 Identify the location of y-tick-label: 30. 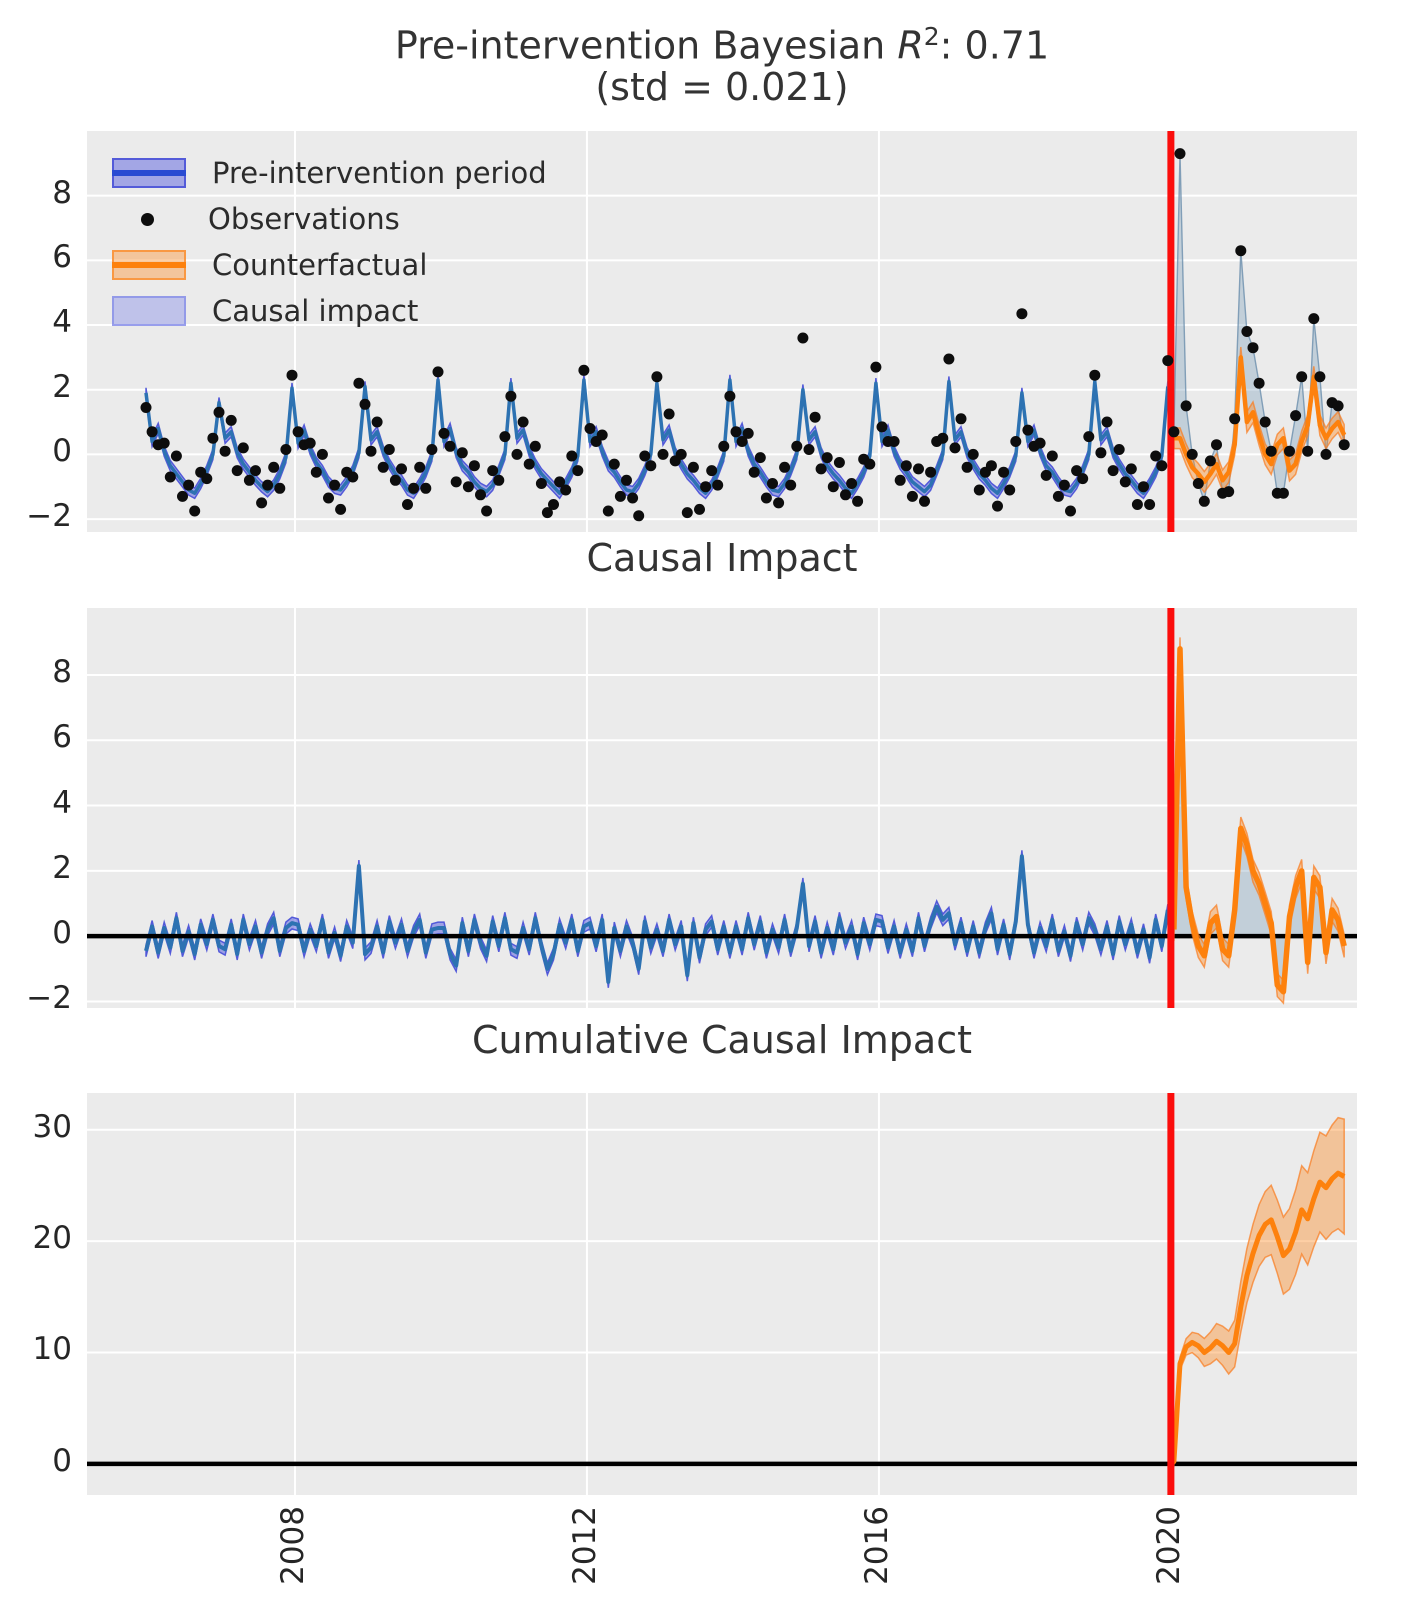
(52, 1126).